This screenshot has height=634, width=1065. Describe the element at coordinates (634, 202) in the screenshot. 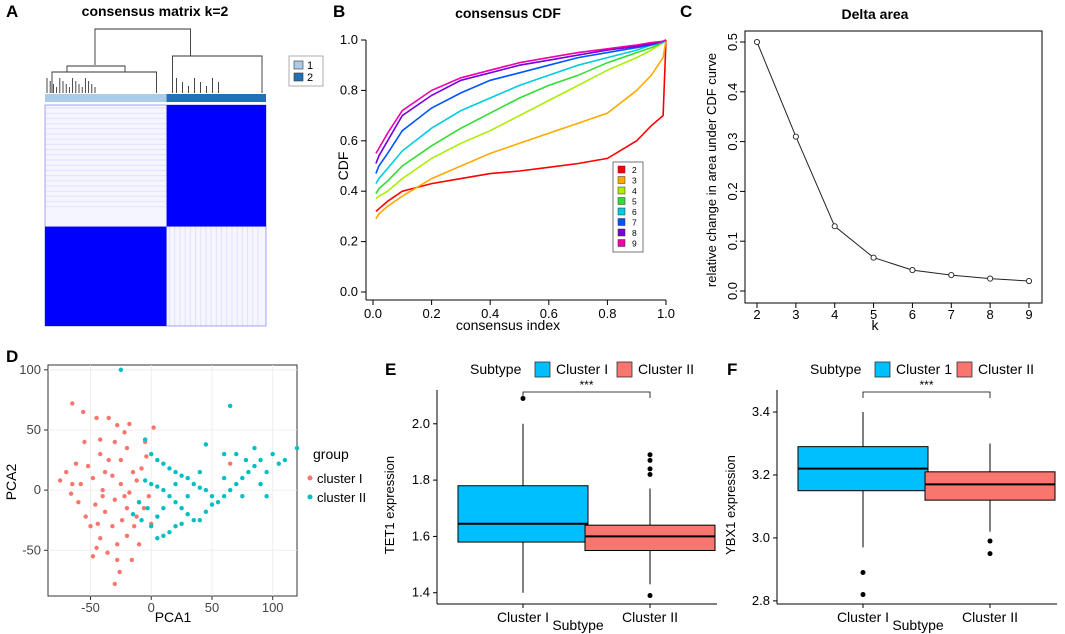

I see `cdf-legend-label-5: 5` at that location.